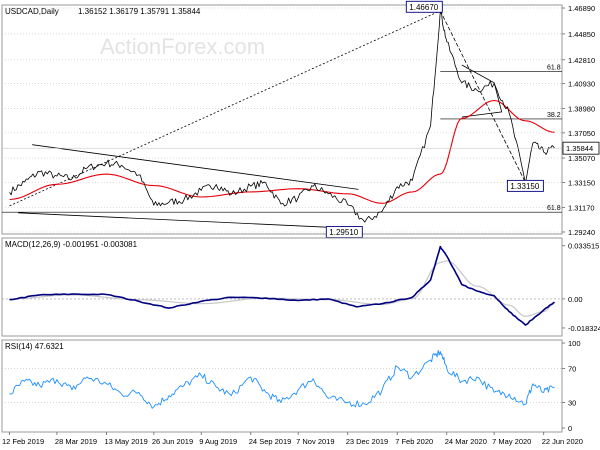 This screenshot has height=450, width=600. What do you see at coordinates (554, 115) in the screenshot?
I see `fibonacci-label: 38.2` at bounding box center [554, 115].